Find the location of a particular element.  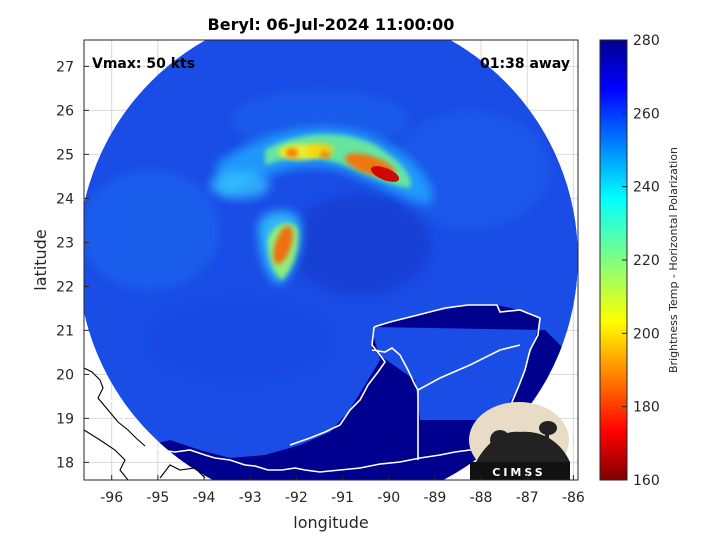

time-away-annotation: 01:38 away is located at coordinates (525, 64).